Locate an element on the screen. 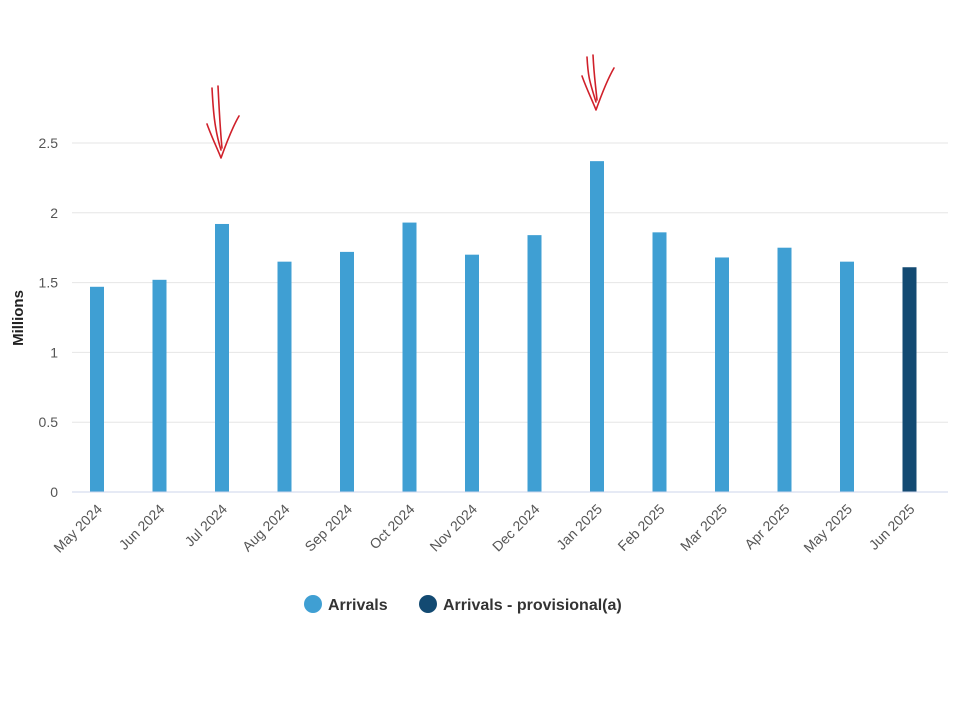 This screenshot has width=960, height=720. legend-label: Arrivals - provisional(a) is located at coordinates (532, 605).